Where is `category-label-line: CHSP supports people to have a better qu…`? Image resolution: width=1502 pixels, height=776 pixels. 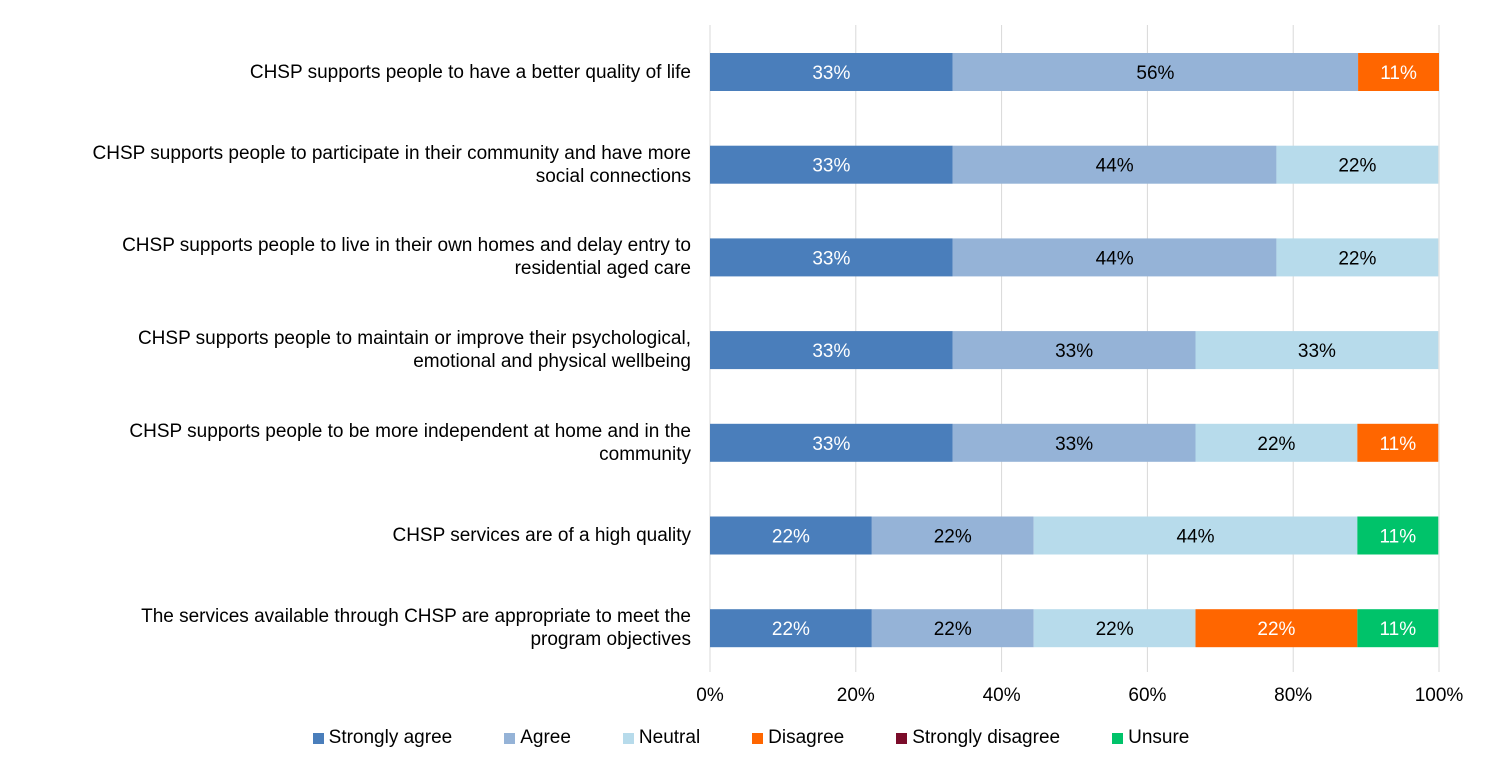 category-label-line: CHSP supports people to have a better qu… is located at coordinates (470, 72).